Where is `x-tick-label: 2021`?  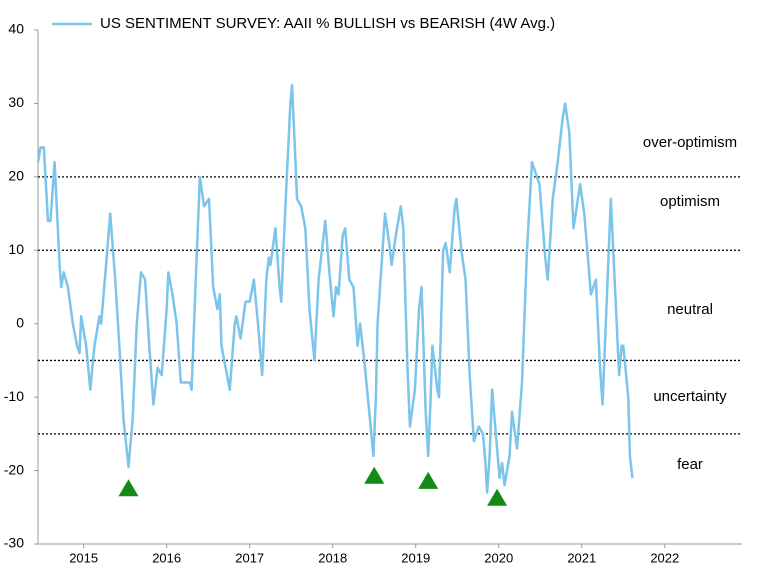
x-tick-label: 2021 is located at coordinates (581, 557).